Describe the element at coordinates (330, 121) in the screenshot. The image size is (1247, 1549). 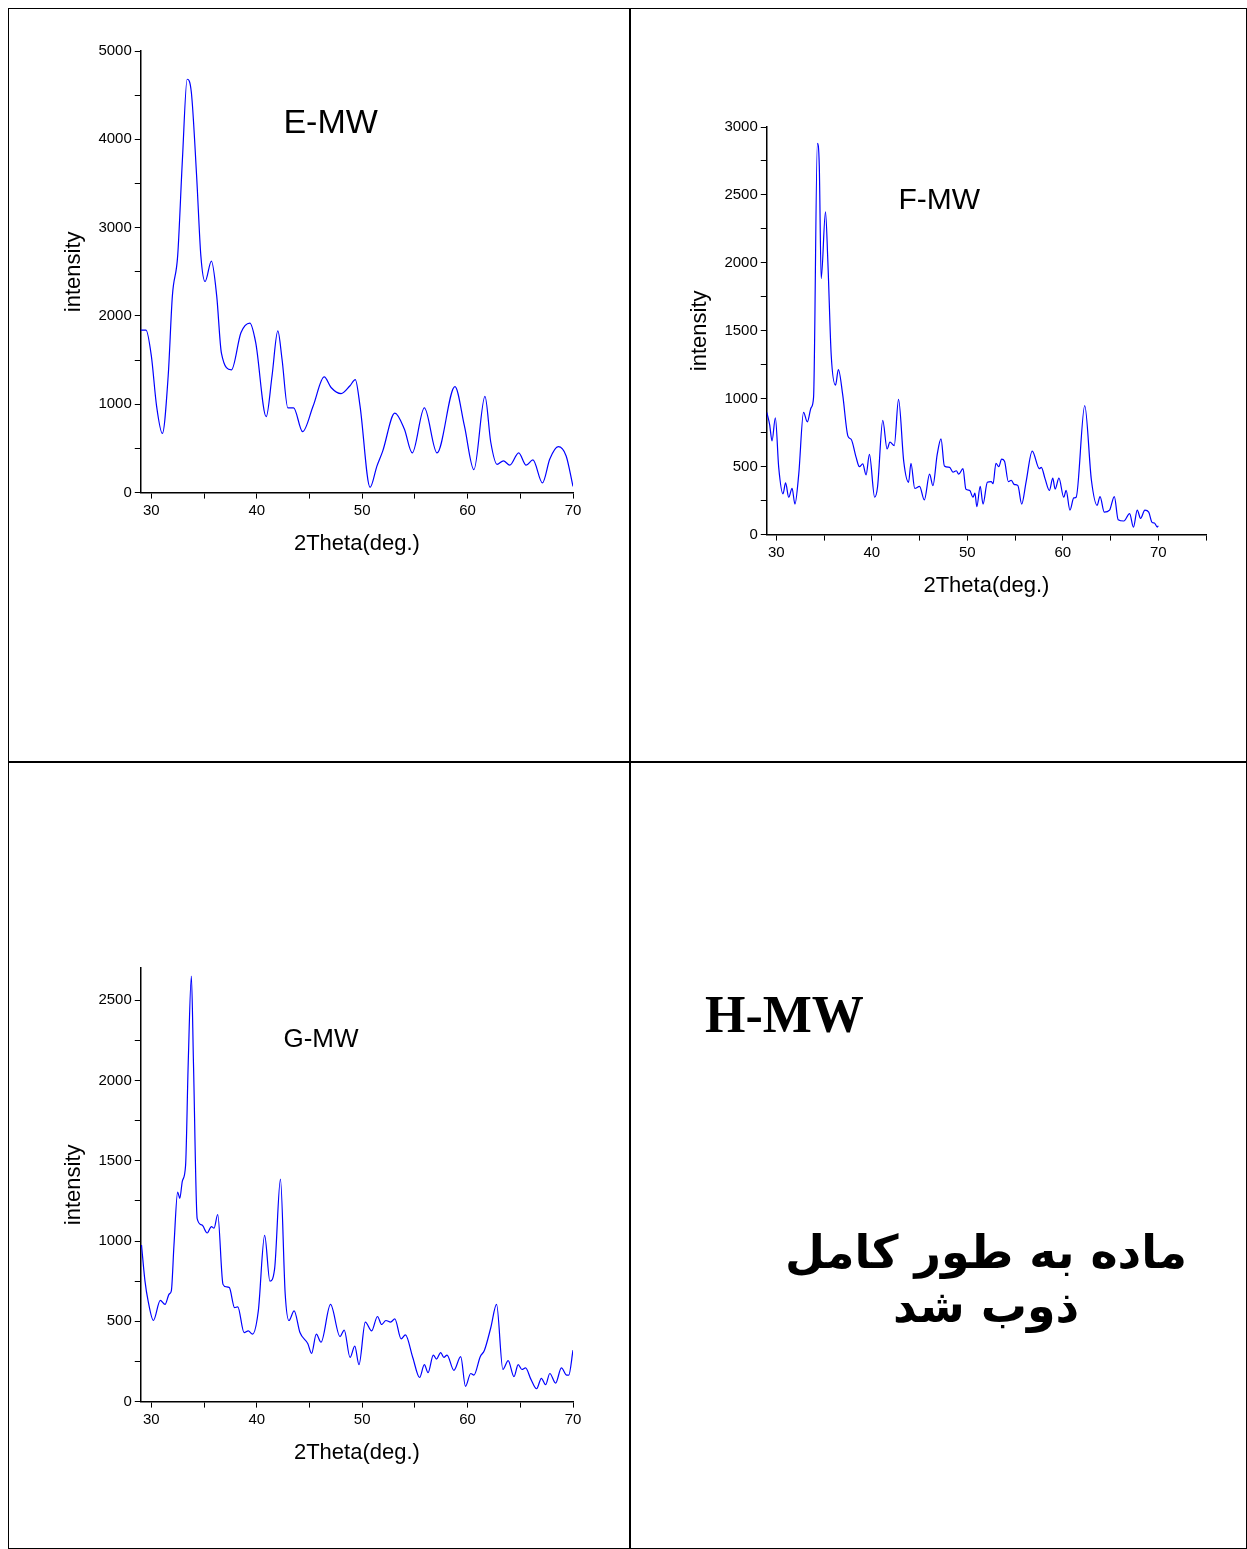
I see `text: E-MW` at that location.